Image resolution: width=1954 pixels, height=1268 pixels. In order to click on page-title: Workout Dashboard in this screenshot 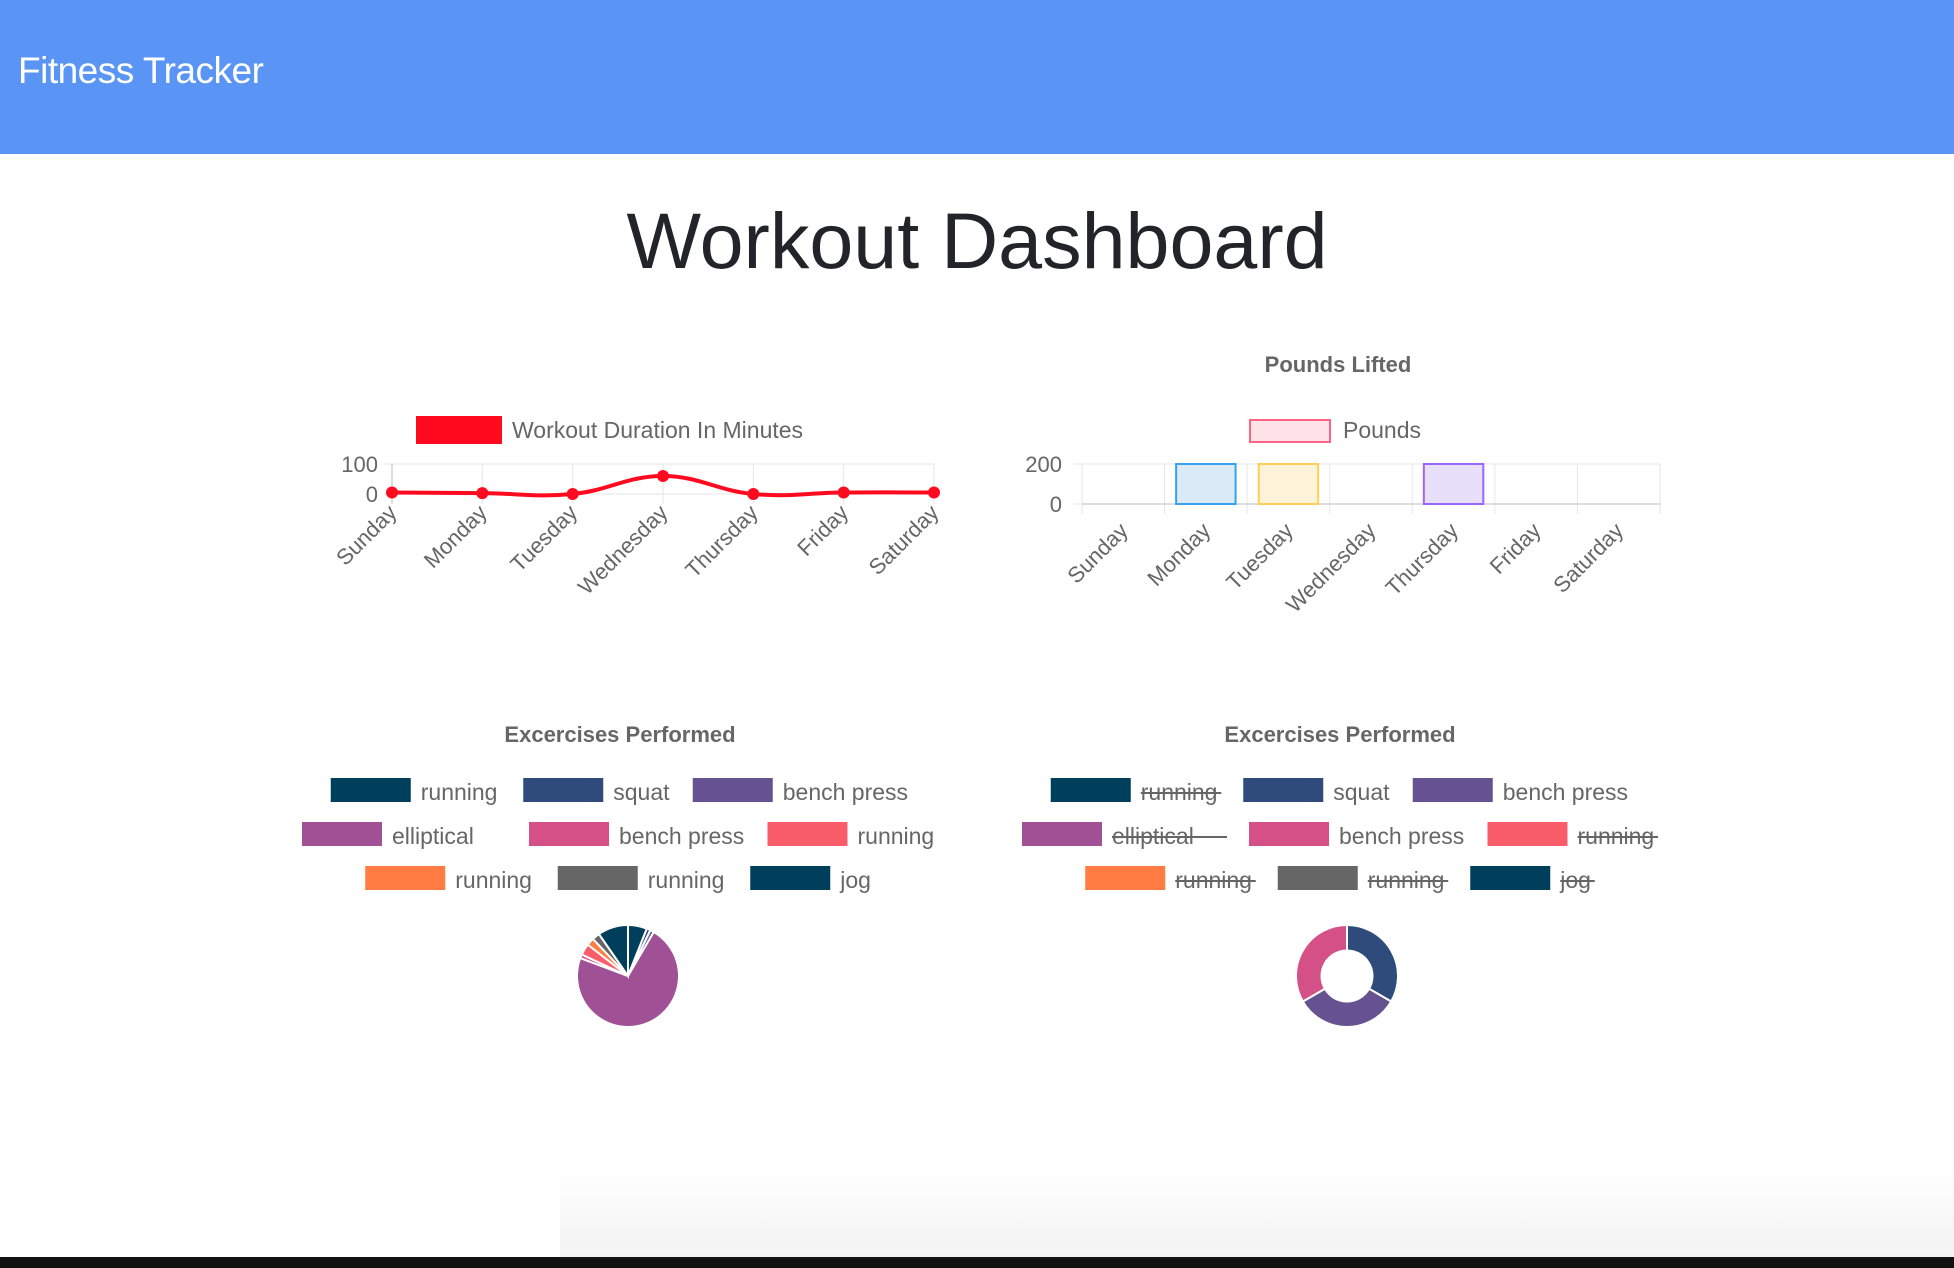, I will do `click(977, 240)`.